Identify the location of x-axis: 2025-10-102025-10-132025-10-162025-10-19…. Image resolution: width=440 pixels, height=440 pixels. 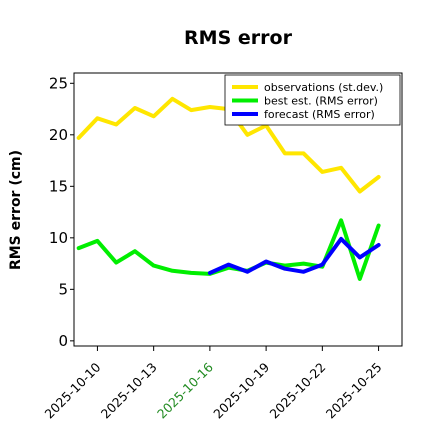
(213, 383).